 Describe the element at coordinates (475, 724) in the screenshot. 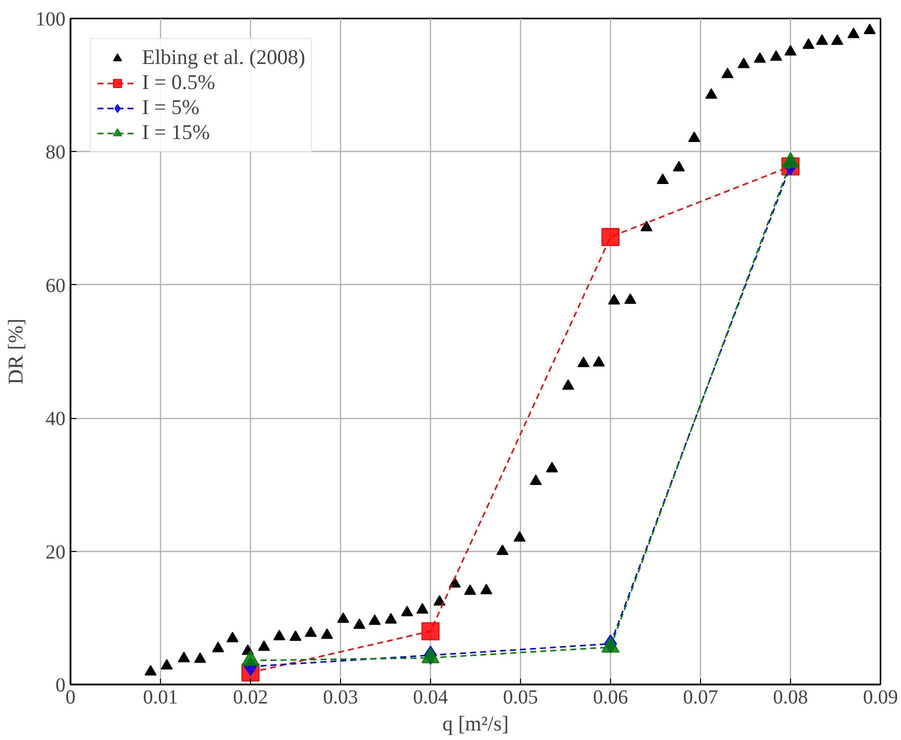

I see `x-axis-title: q [m²/s]` at that location.